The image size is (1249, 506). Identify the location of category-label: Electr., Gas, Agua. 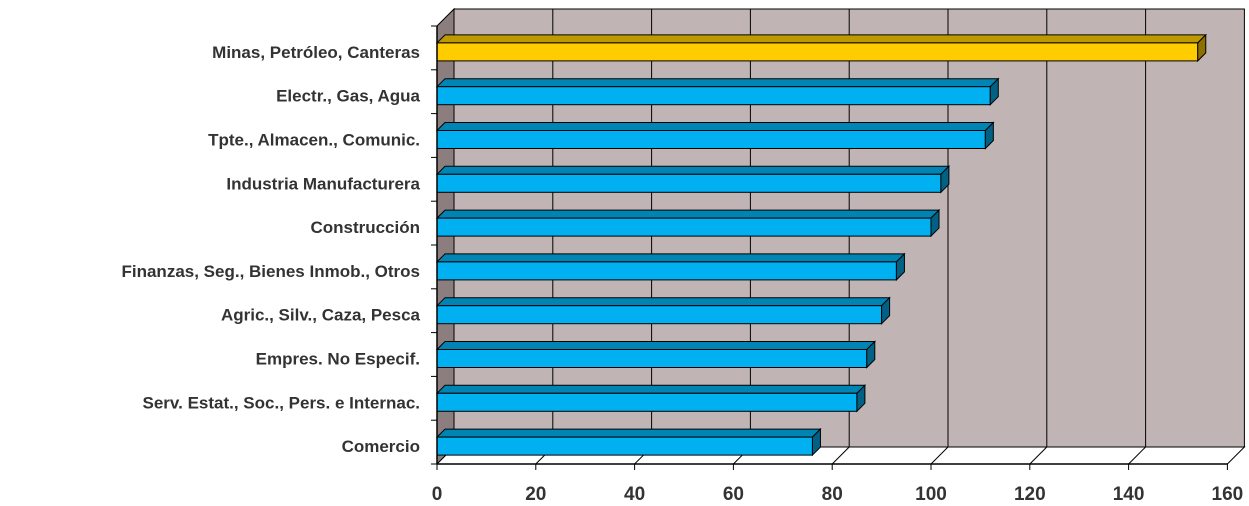
(348, 96).